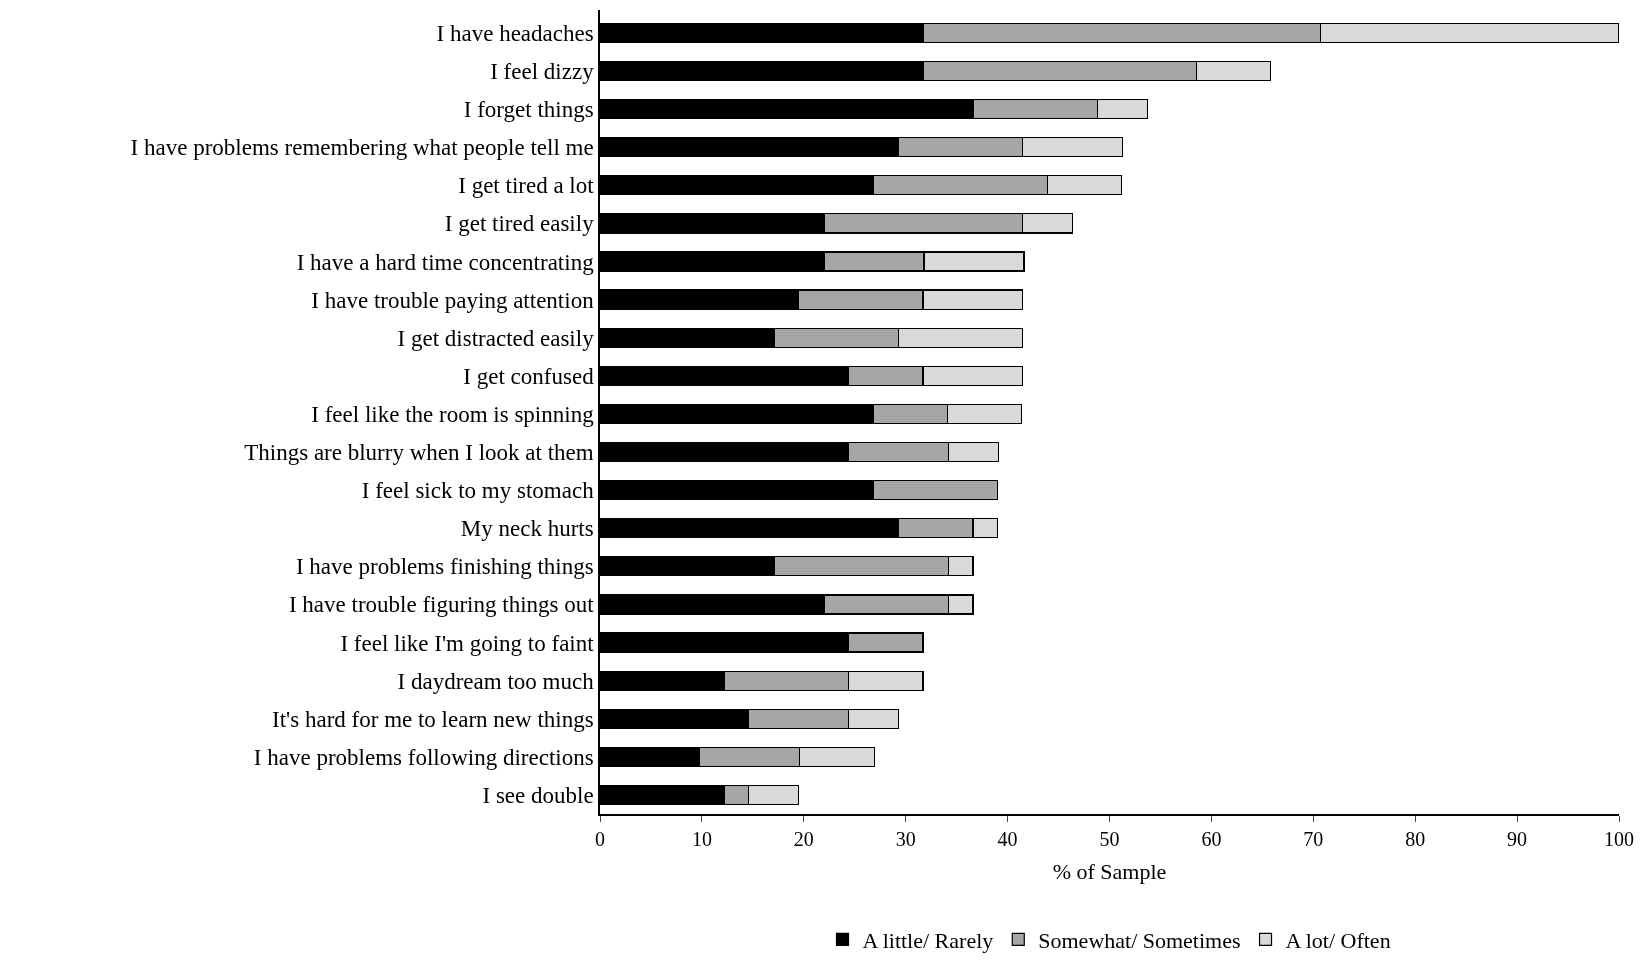  What do you see at coordinates (803, 838) in the screenshot?
I see `x-tick-label: 20` at bounding box center [803, 838].